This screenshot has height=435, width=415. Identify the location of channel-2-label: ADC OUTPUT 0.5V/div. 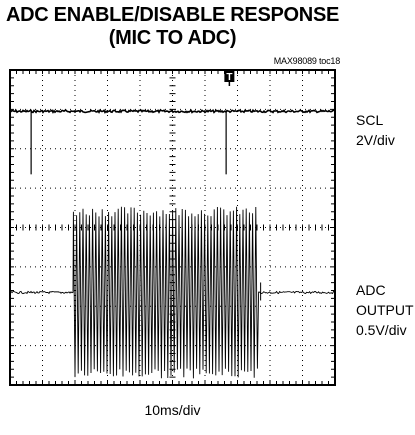
(385, 310).